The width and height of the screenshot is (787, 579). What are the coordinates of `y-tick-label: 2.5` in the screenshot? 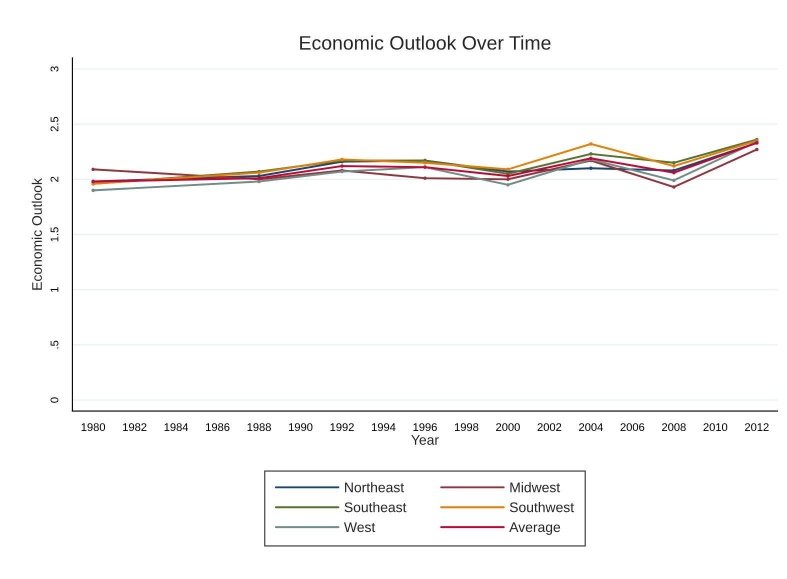 It's located at (54, 124).